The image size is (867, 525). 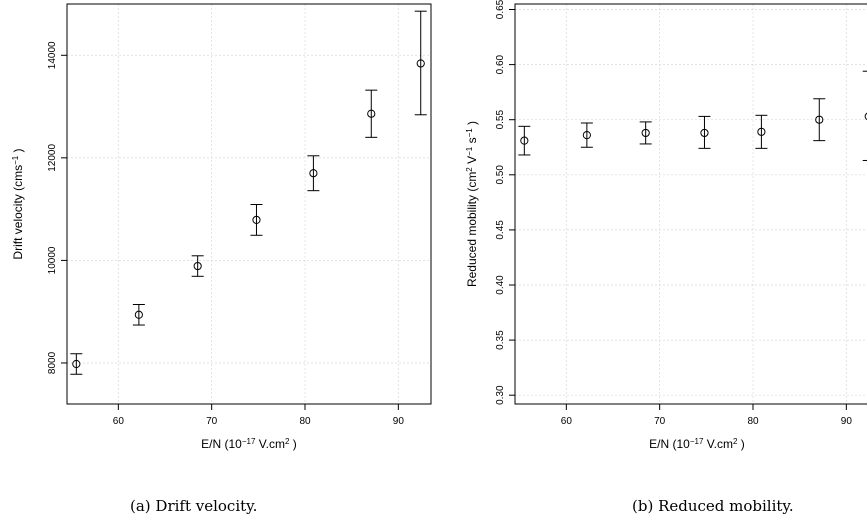 I want to click on y-tick-label: 0.60, so click(x=500, y=64).